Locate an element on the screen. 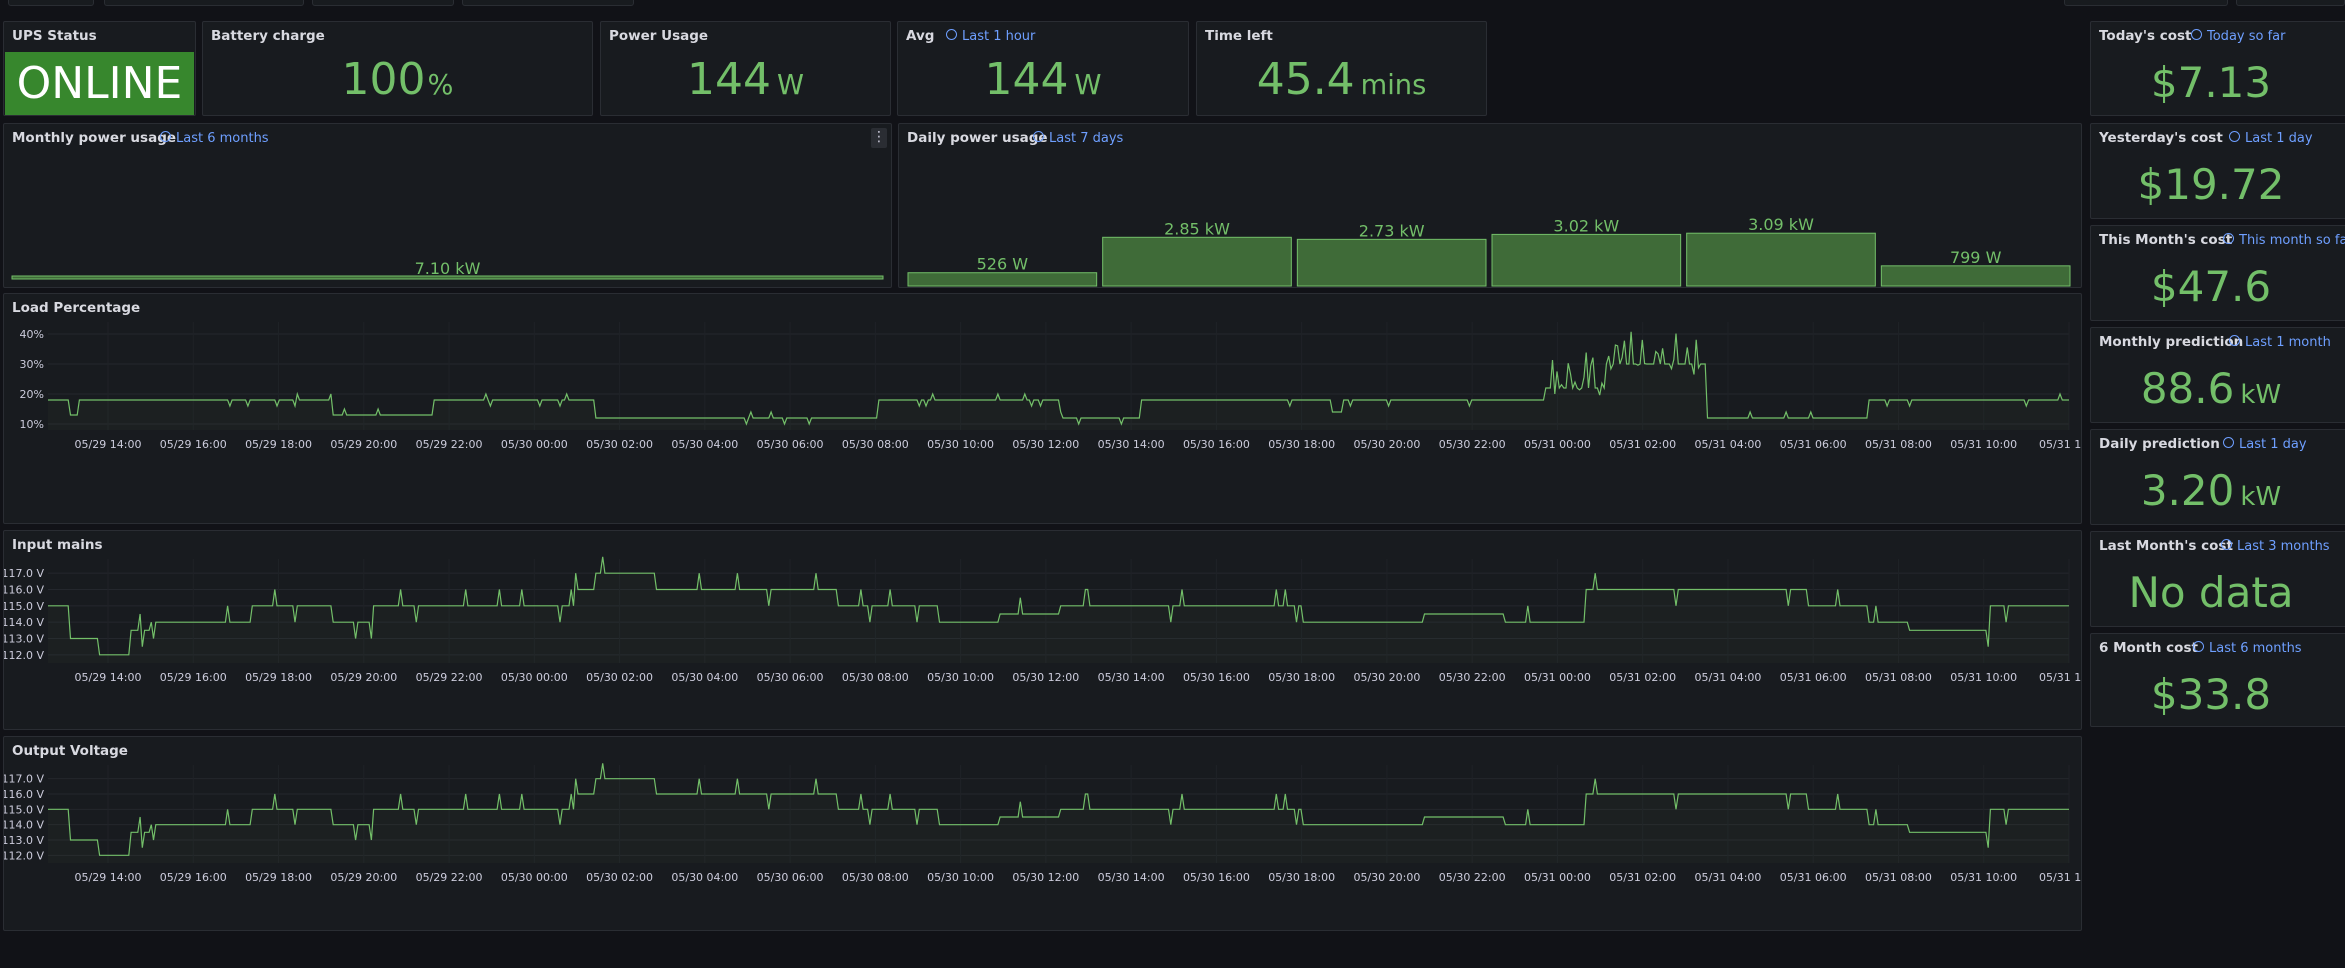 This screenshot has width=2345, height=968. panel-title: Avg is located at coordinates (920, 36).